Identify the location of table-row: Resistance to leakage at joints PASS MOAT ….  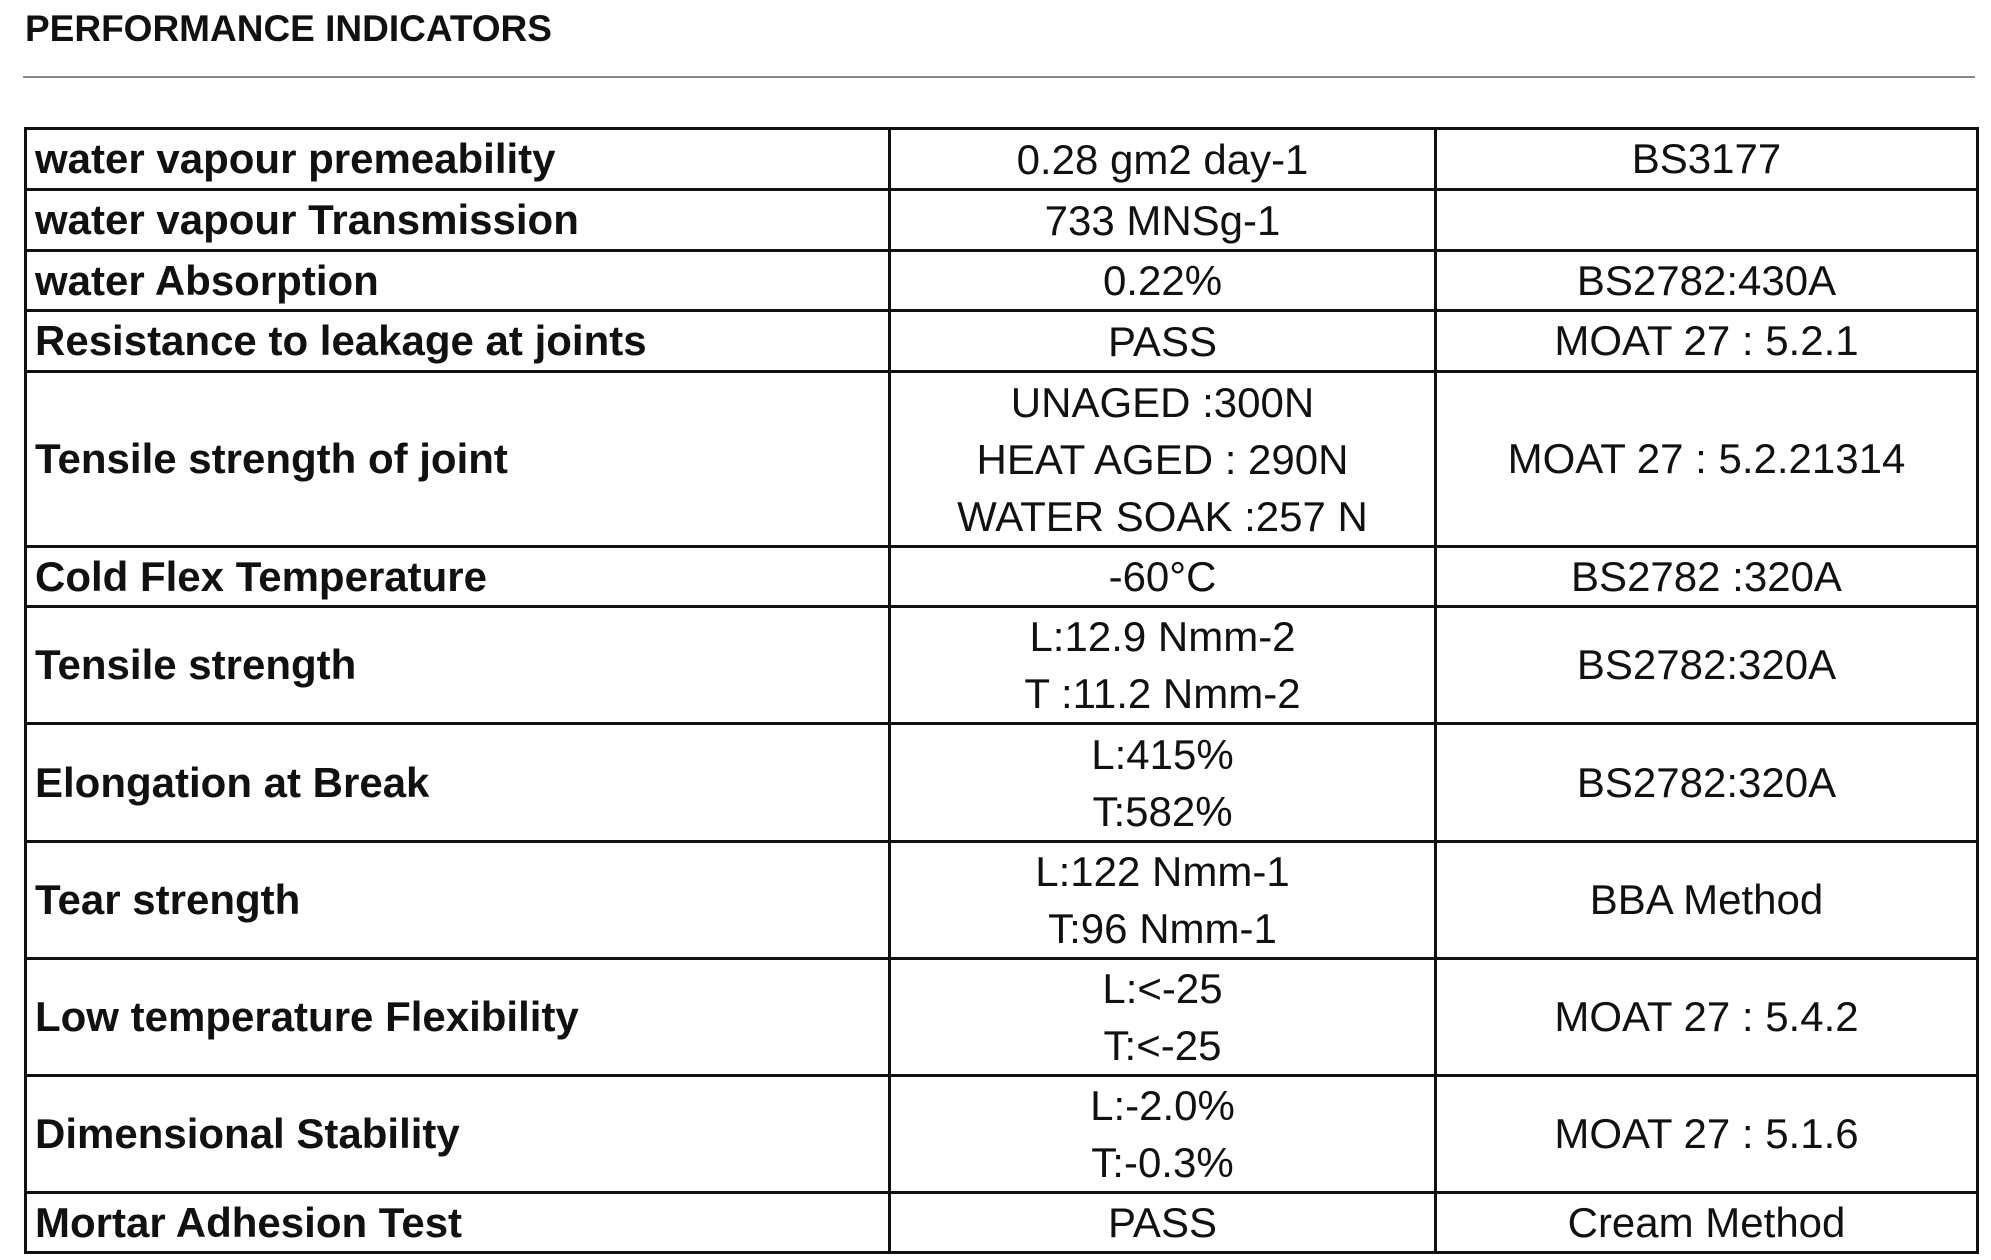
(1001, 341).